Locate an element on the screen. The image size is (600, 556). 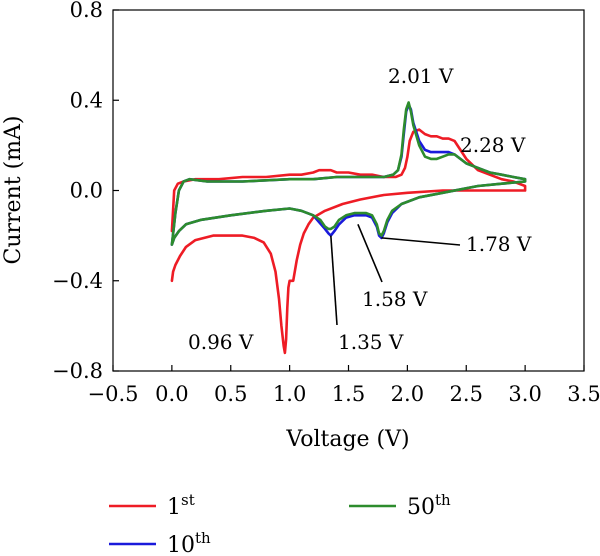
x-tick-label: 1.5 is located at coordinates (348, 394).